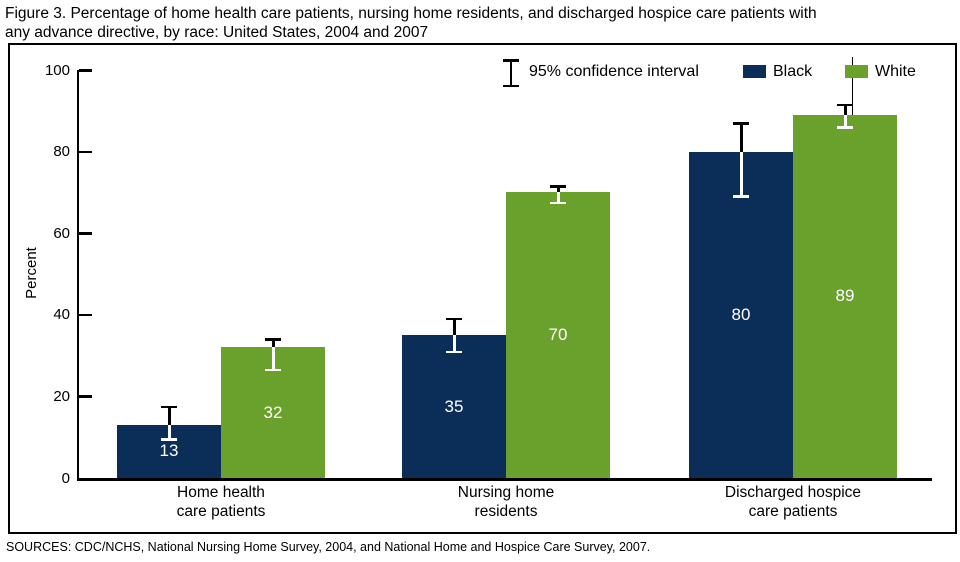 This screenshot has height=562, width=960. I want to click on y-axis-line, so click(77, 274).